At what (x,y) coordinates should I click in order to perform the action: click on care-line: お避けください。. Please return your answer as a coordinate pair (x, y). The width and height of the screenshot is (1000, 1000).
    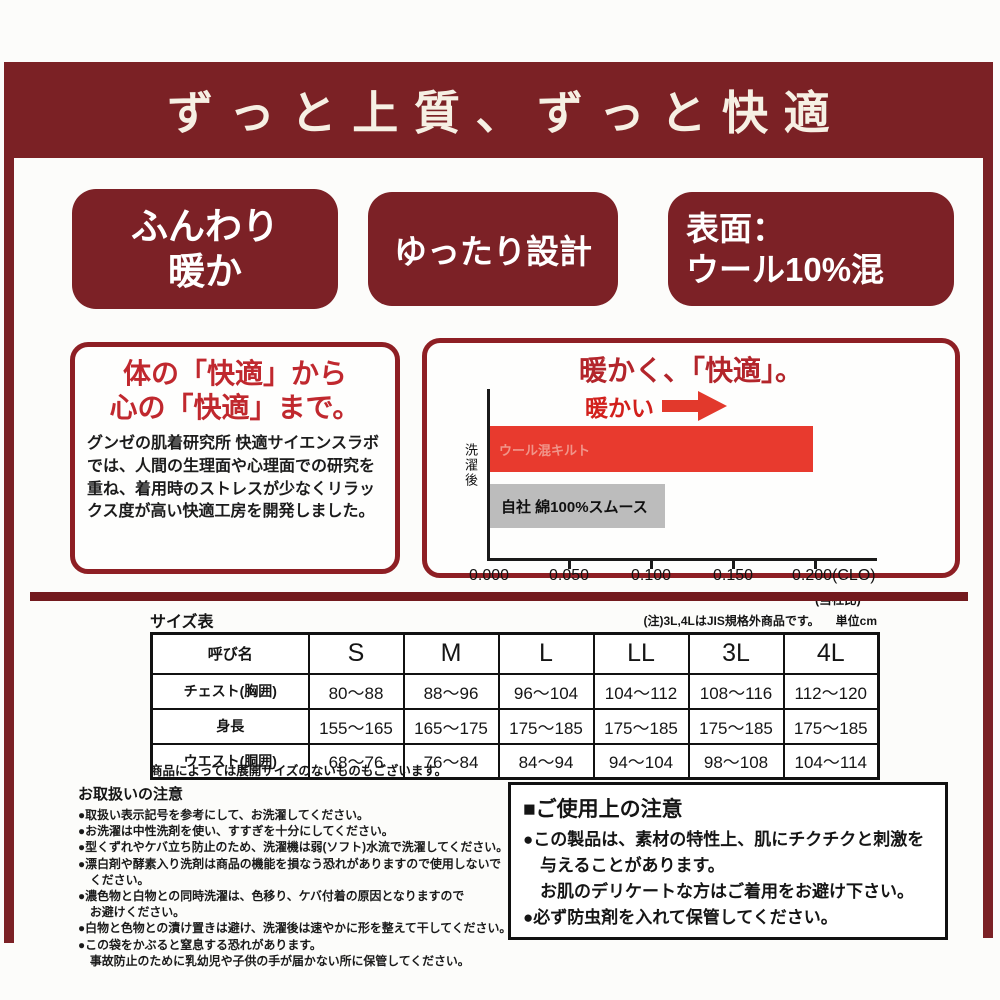
    Looking at the image, I should click on (132, 912).